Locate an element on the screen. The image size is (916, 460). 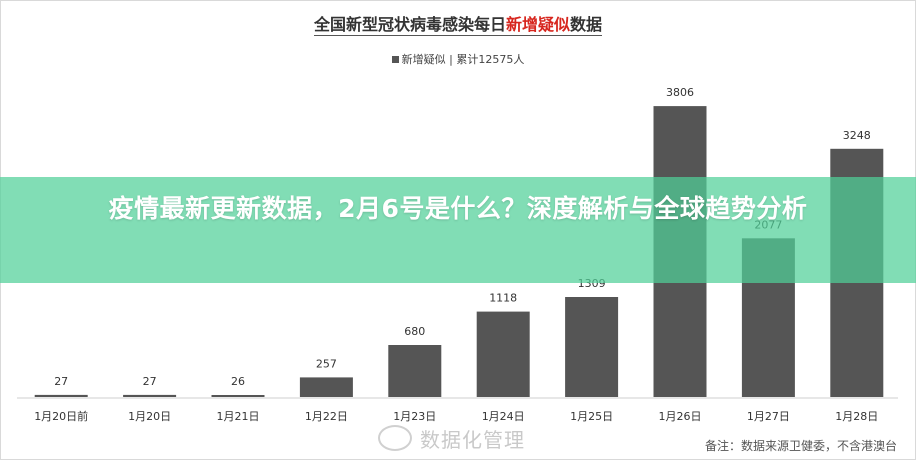
watermark: 数据化管理 is located at coordinates (451, 438).